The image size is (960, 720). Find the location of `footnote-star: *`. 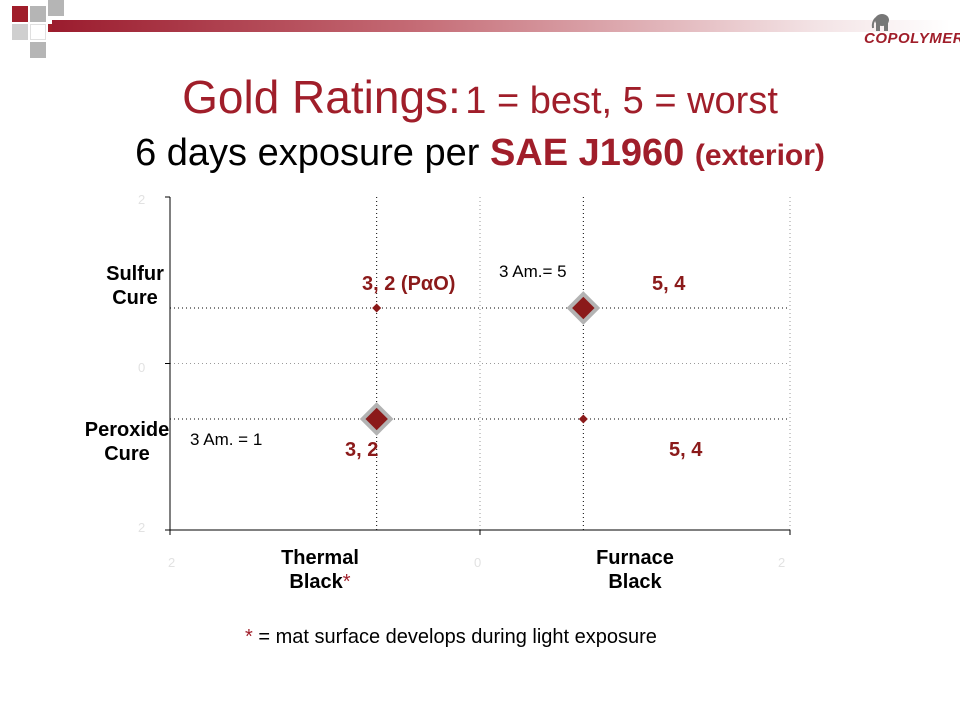

footnote-star: * is located at coordinates (249, 637).